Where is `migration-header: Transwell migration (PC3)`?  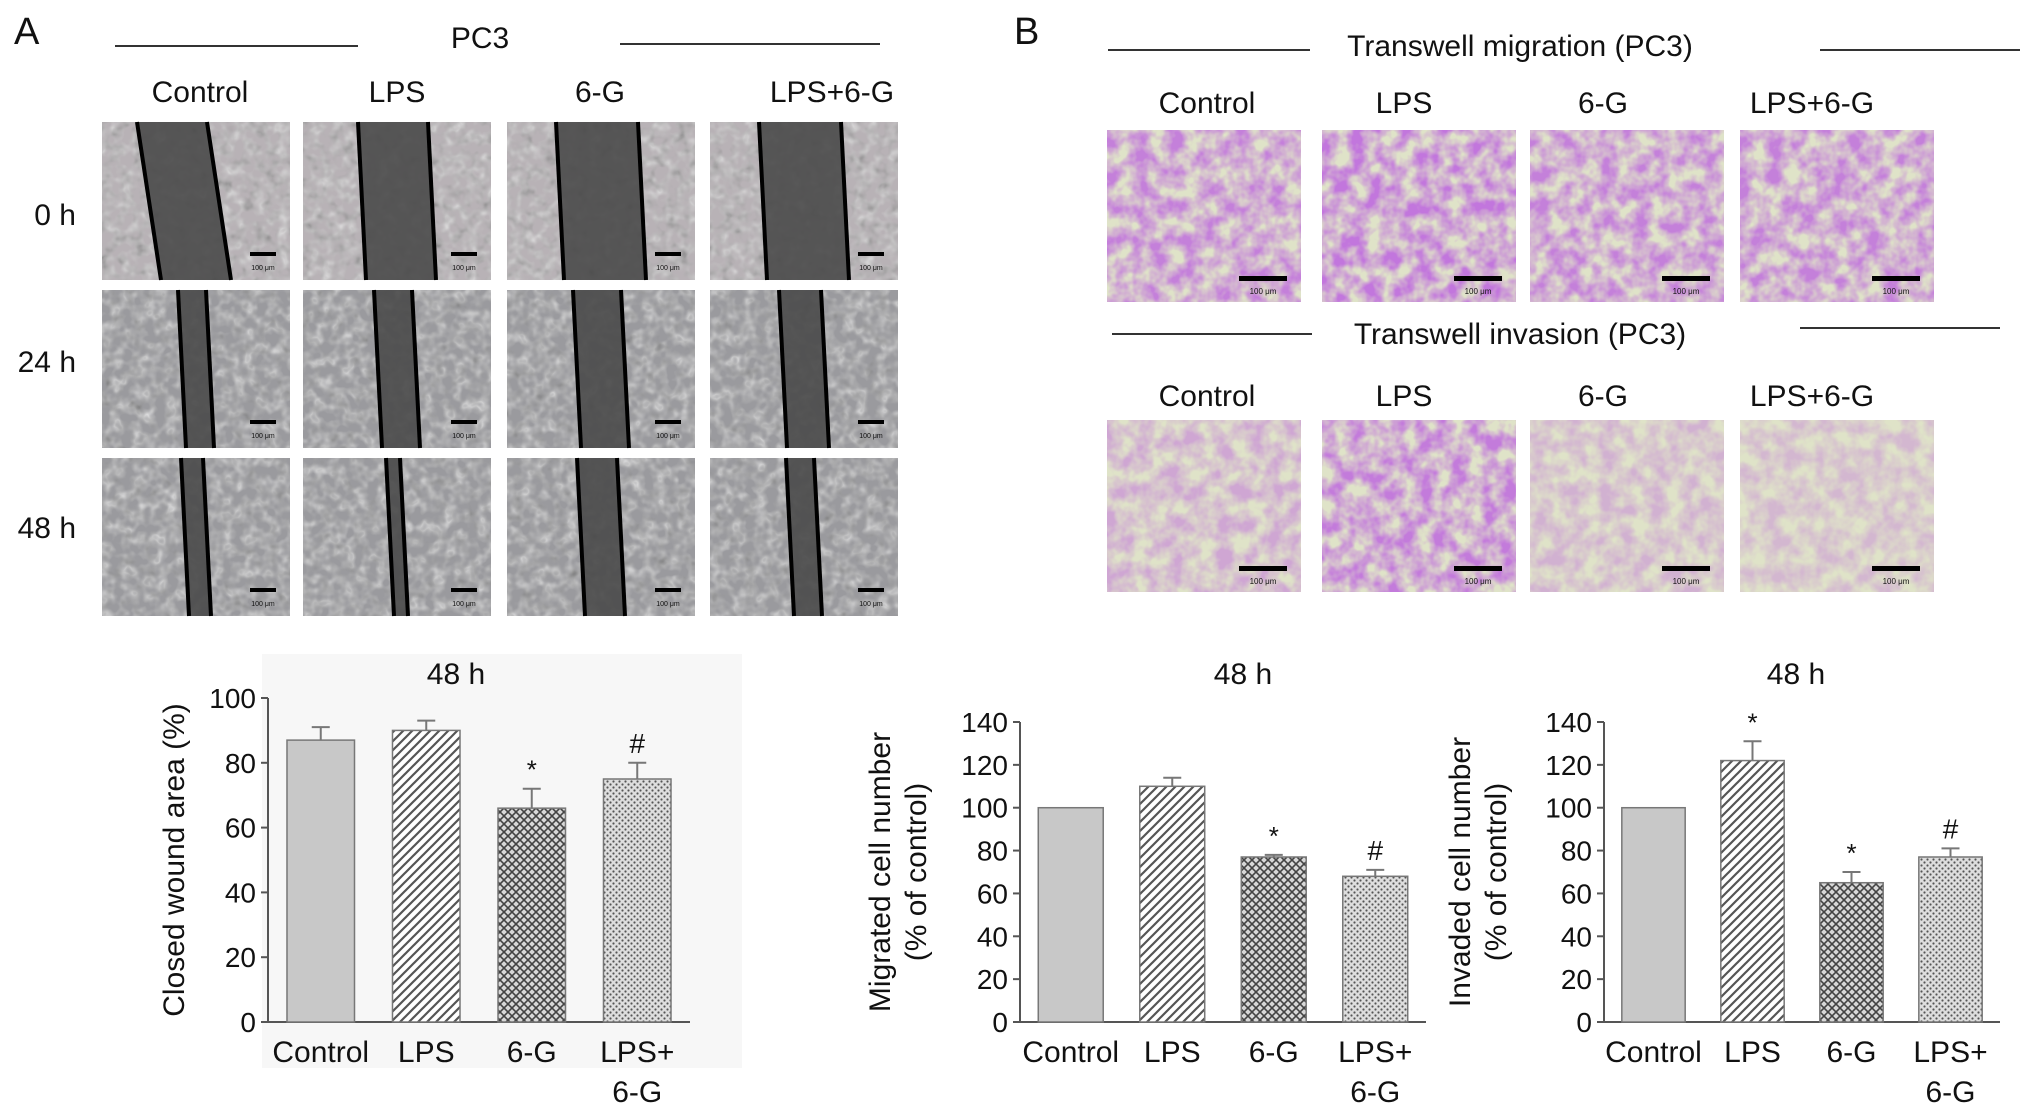
migration-header: Transwell migration (PC3) is located at coordinates (1520, 46).